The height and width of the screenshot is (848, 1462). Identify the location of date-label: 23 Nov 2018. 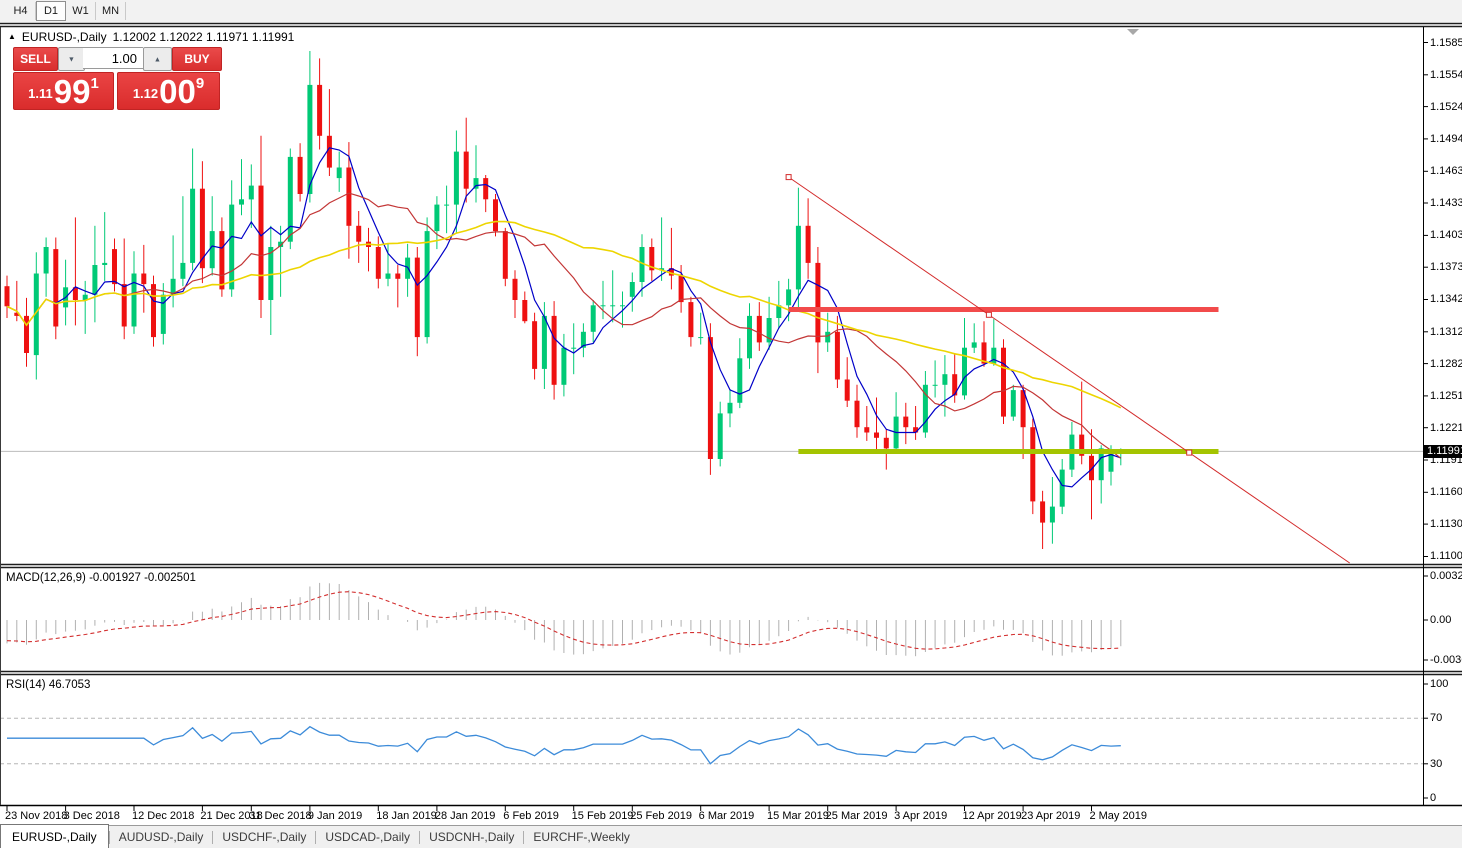
(36, 816).